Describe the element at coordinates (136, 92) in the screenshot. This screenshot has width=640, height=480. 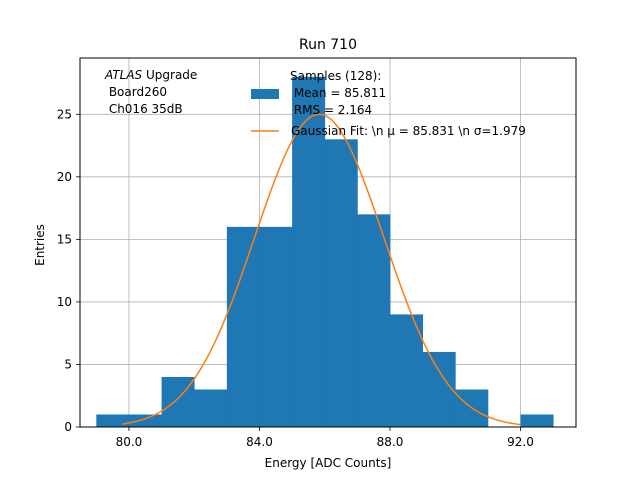
I see `annotation-line-2: Board260` at that location.